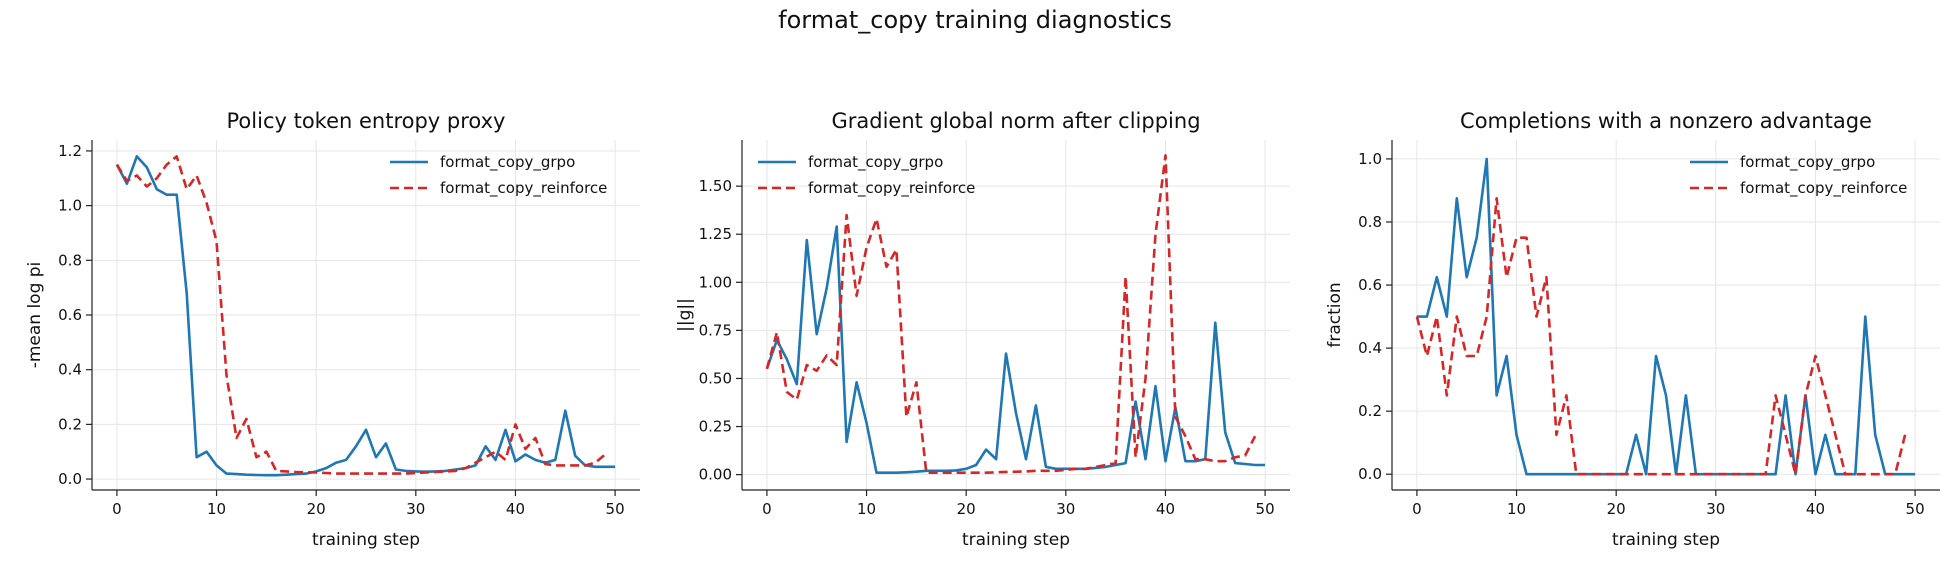 The height and width of the screenshot is (570, 1950). Describe the element at coordinates (715, 427) in the screenshot. I see `y-tick-label: 0.25` at that location.